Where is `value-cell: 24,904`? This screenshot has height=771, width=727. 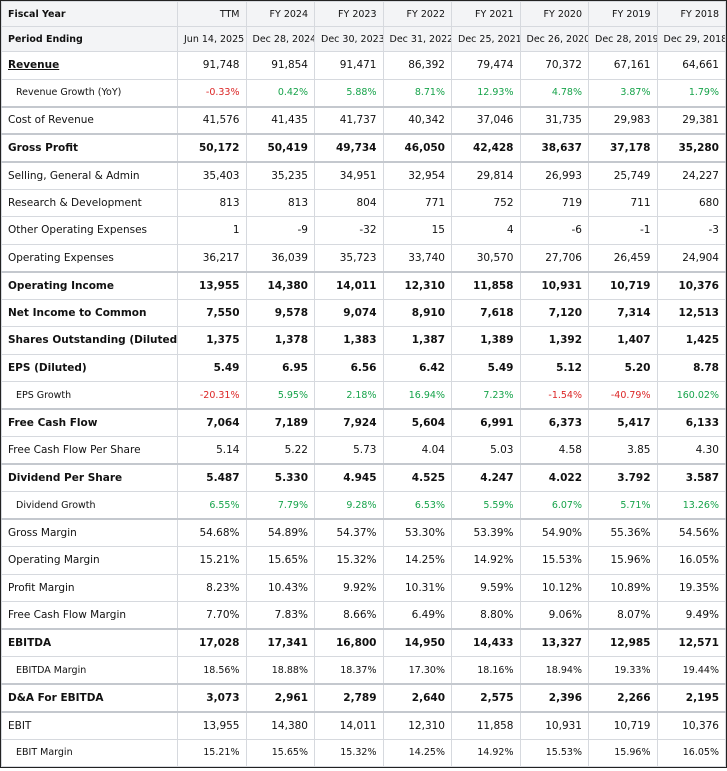 value-cell: 24,904 is located at coordinates (691, 257).